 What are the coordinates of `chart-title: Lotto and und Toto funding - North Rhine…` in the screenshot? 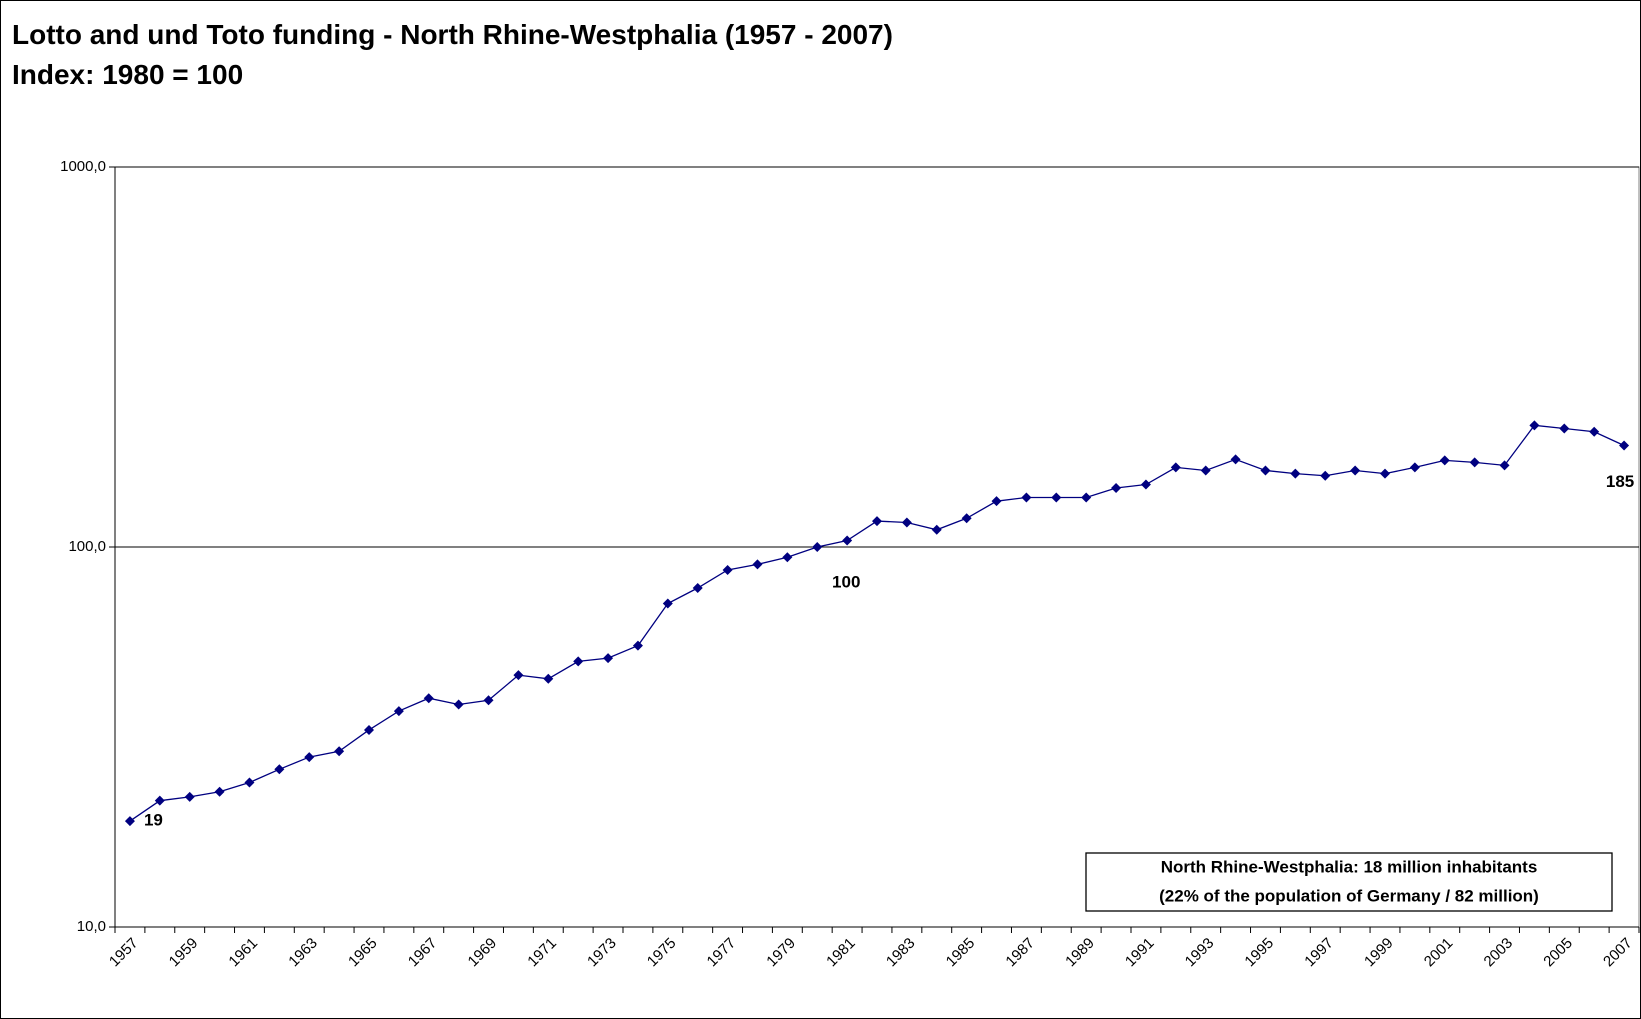 It's located at (452, 34).